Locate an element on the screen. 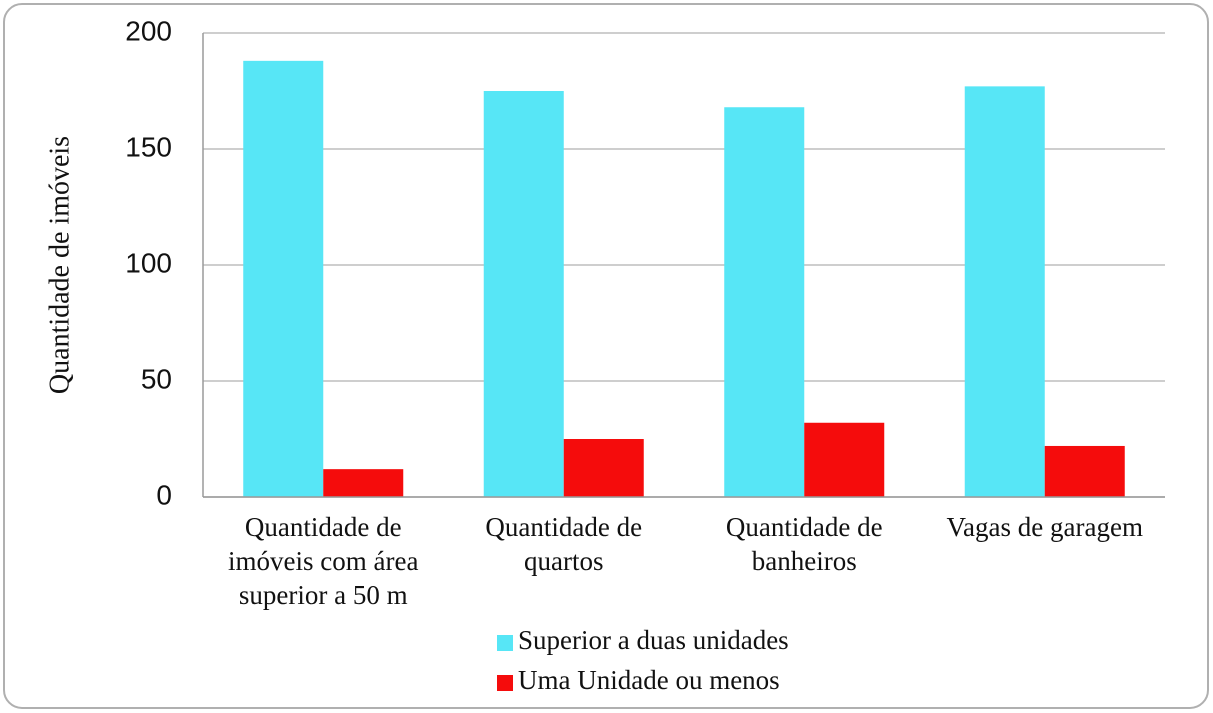 The image size is (1213, 713). y-tick-label: 100 is located at coordinates (148, 262).